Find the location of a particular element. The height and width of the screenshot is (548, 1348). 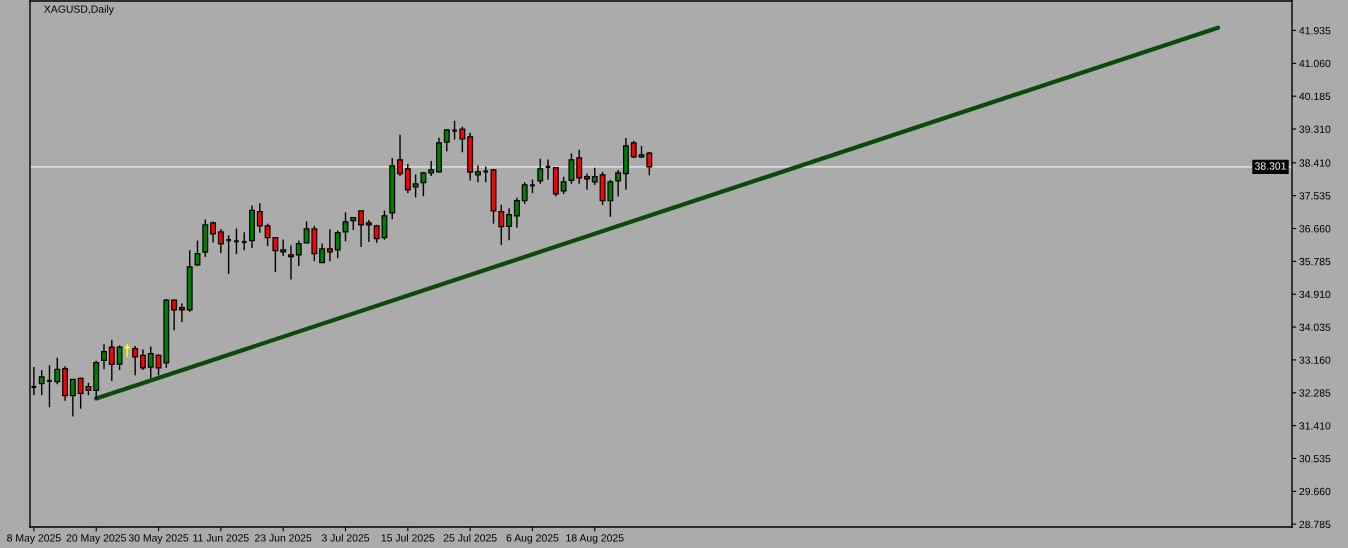

x-tick-label: 25 Jul 2025 is located at coordinates (470, 537).